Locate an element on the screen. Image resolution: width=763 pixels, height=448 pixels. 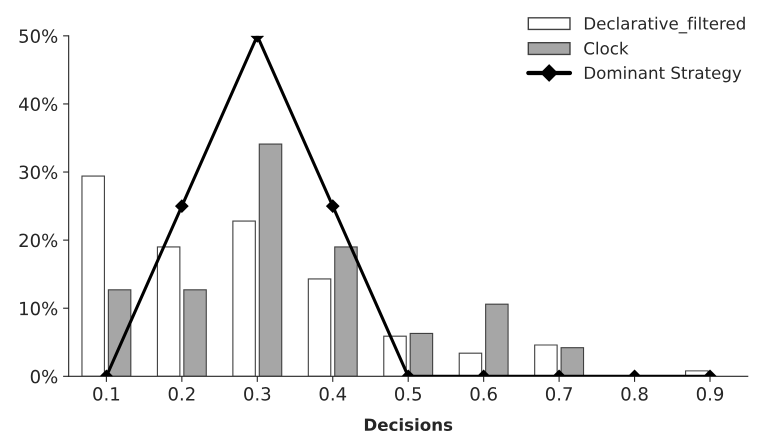
x-tick-label: 0.9 is located at coordinates (710, 394).